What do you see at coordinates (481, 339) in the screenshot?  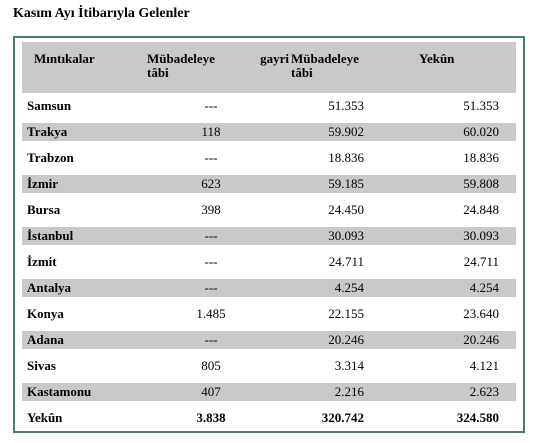 I see `cell-total: 20.246` at bounding box center [481, 339].